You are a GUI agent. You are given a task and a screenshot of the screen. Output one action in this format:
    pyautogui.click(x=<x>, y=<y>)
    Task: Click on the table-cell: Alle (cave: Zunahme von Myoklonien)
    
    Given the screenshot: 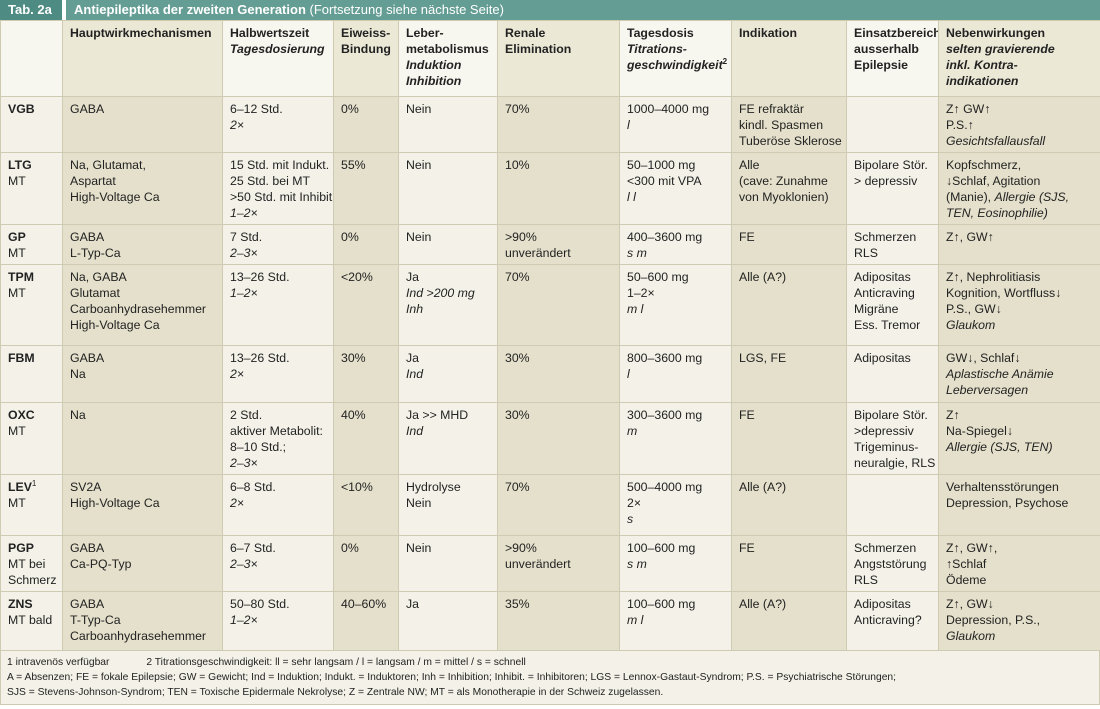 What is the action you would take?
    pyautogui.click(x=789, y=188)
    